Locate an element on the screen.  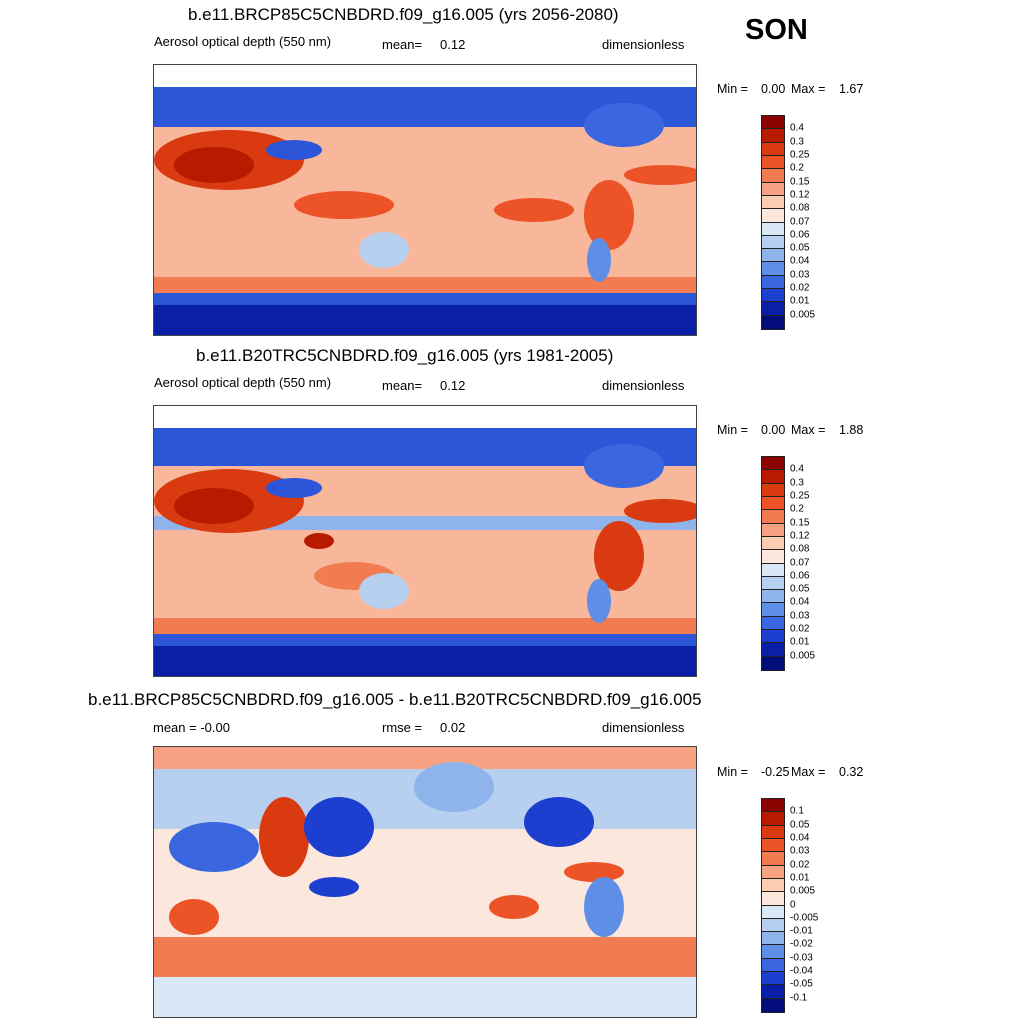
colorbar-tick-label: 0.1 is located at coordinates (797, 811).